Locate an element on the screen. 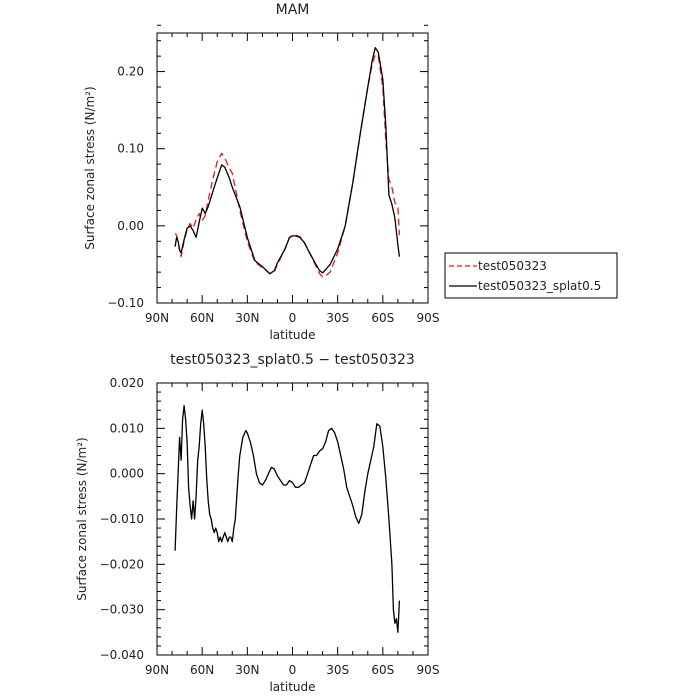  y-tick-label: 0.20 is located at coordinates (130, 72).